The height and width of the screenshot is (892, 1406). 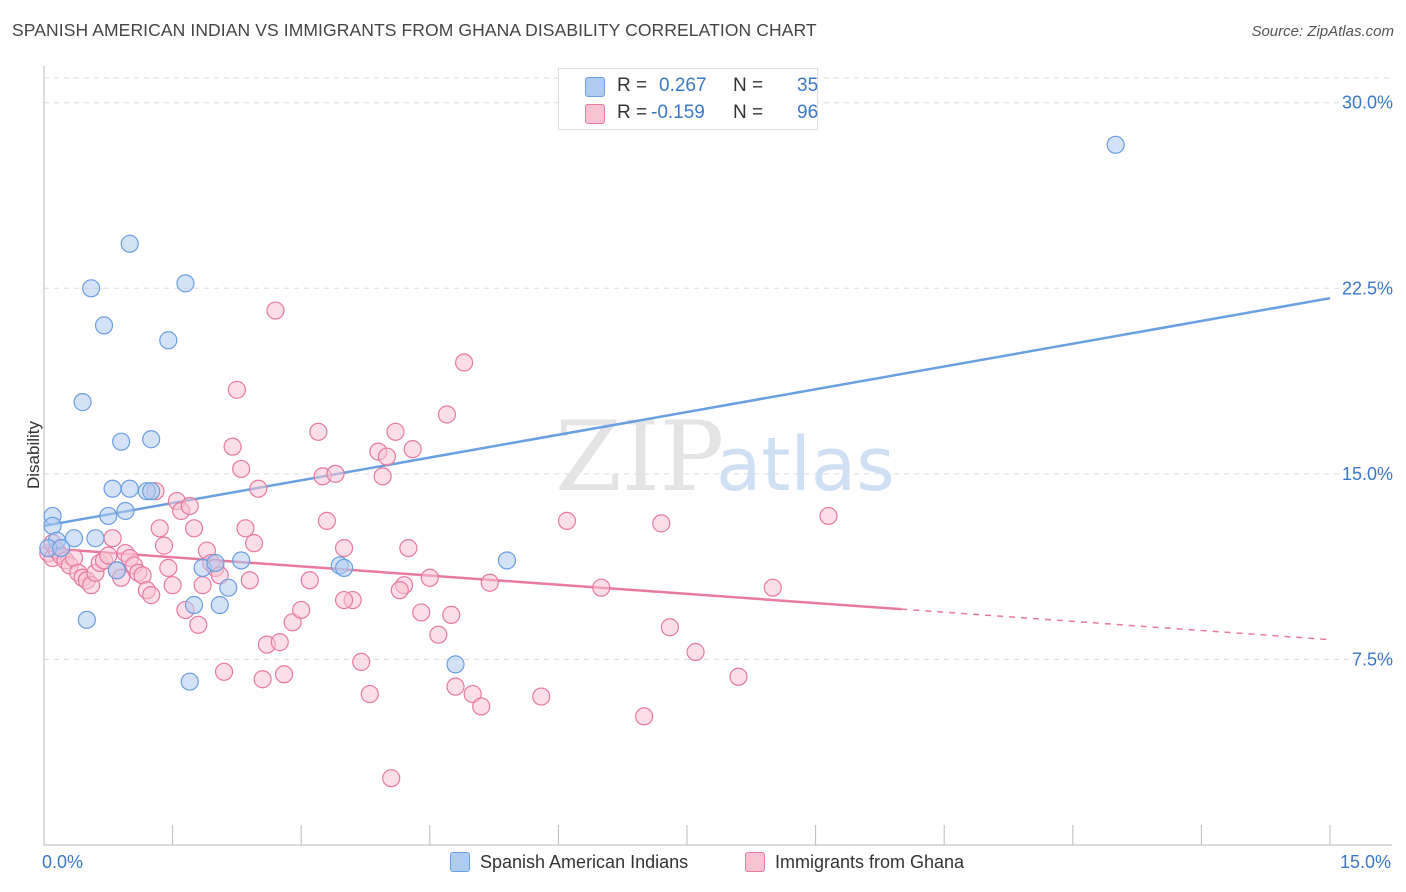 I want to click on legend-label: Spanish American Indians, so click(x=584, y=862).